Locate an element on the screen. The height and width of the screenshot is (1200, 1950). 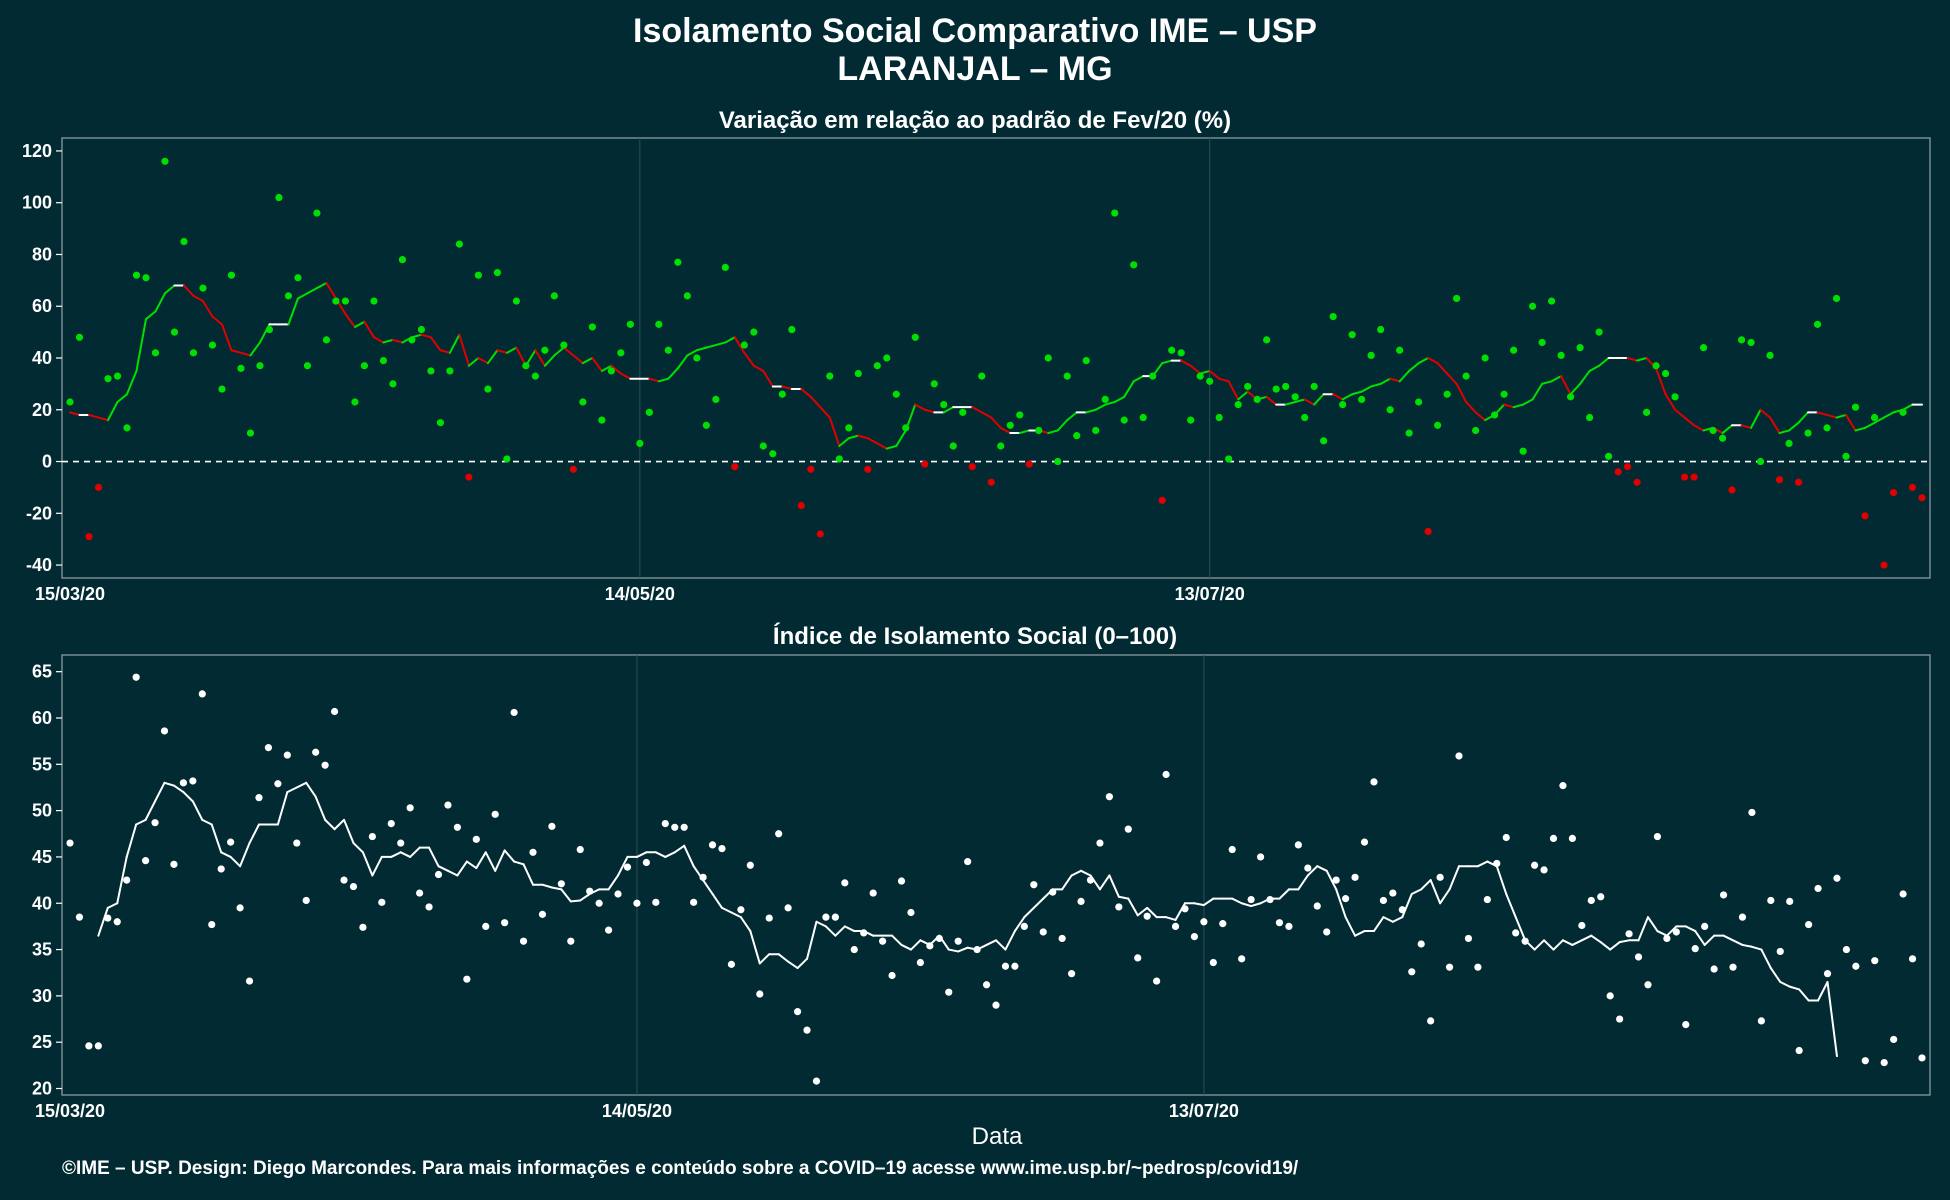
y-tick-label: 100 is located at coordinates (37, 203).